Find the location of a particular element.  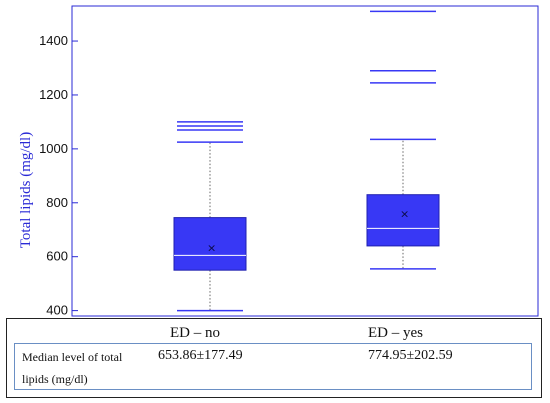

y-tick-label: 600 is located at coordinates (57, 256).